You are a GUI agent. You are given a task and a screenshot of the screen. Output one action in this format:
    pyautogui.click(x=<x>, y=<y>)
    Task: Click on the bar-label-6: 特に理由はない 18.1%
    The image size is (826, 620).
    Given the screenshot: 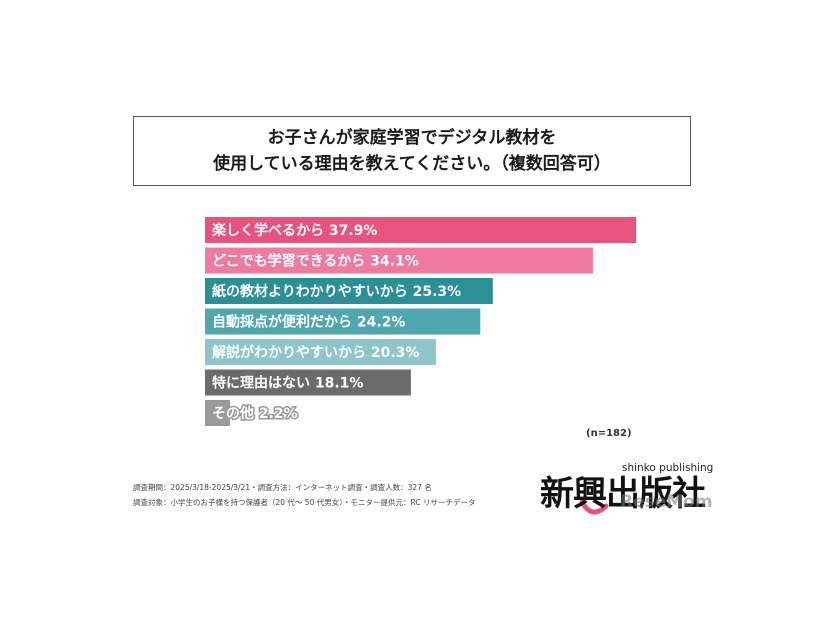 What is the action you would take?
    pyautogui.click(x=287, y=383)
    